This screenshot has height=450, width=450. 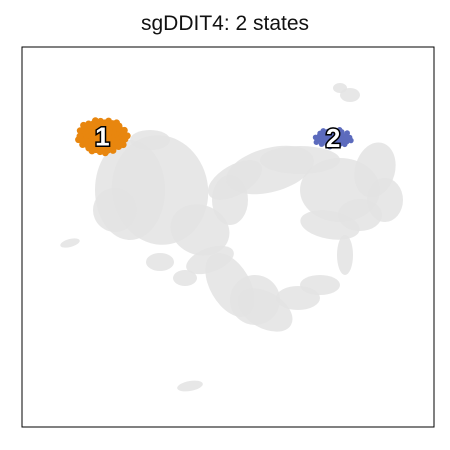 What do you see at coordinates (333, 138) in the screenshot?
I see `state-2-label: 2` at bounding box center [333, 138].